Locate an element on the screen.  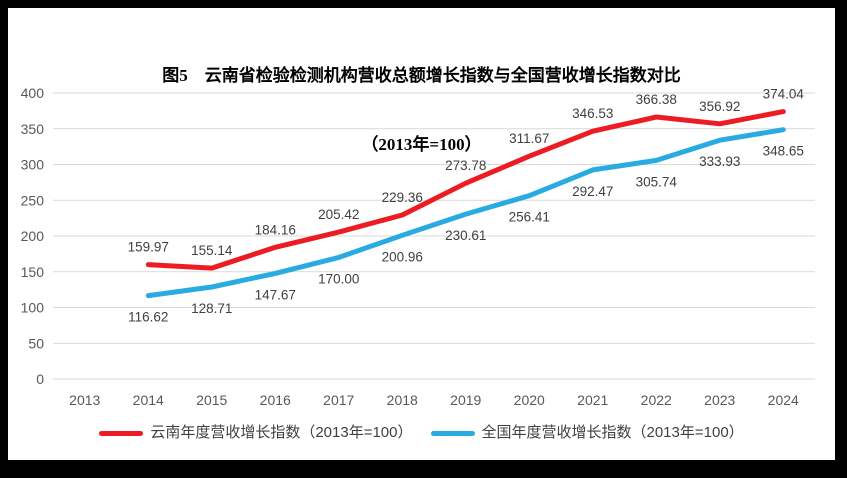
x-axis-label: 2016 is located at coordinates (275, 400).